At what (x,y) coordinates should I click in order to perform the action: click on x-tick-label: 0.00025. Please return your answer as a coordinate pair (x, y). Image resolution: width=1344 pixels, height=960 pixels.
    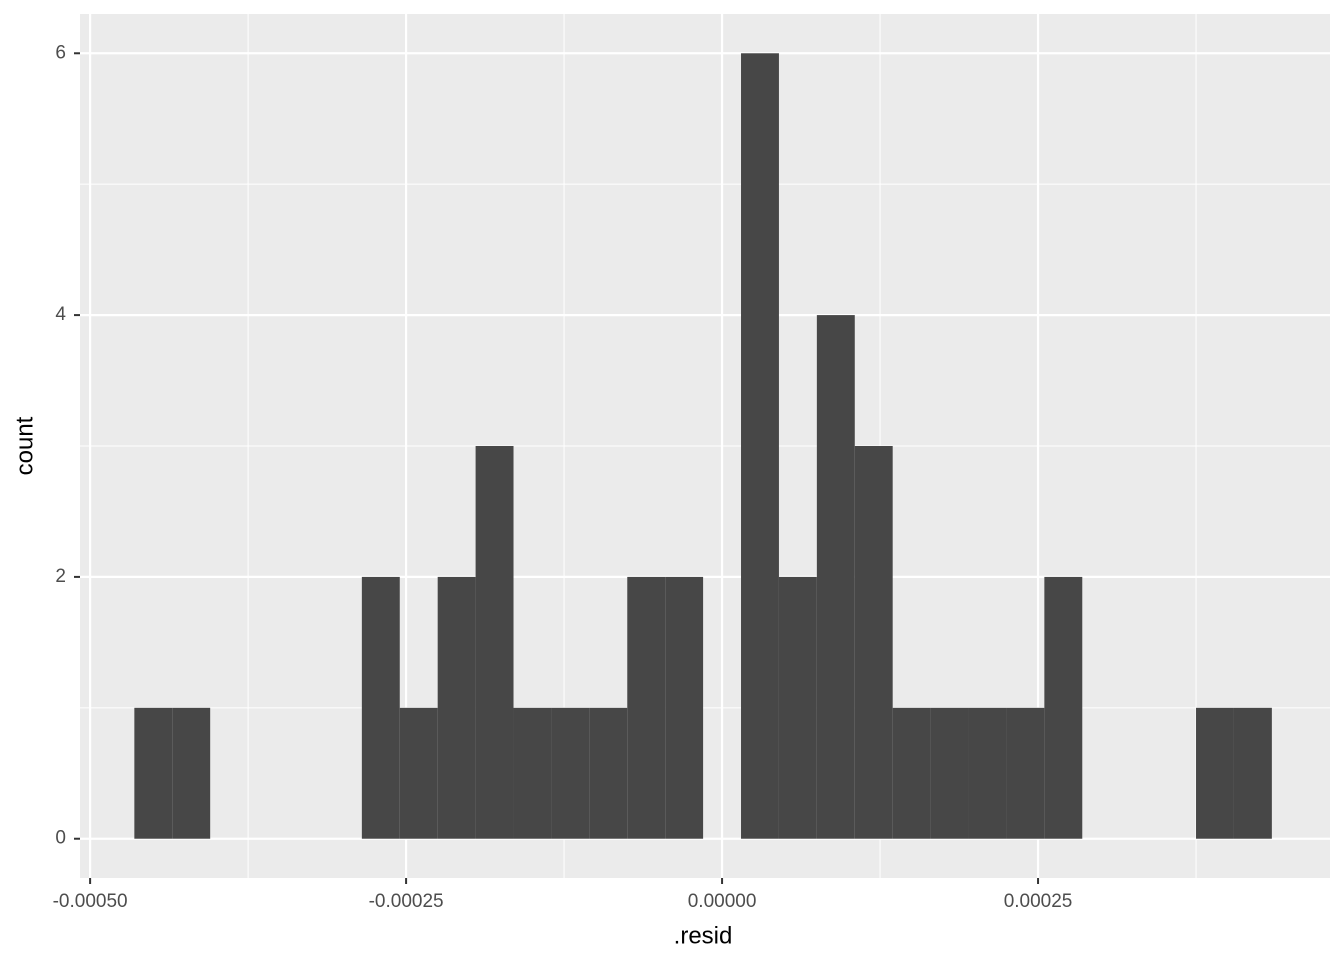
    Looking at the image, I should click on (1038, 901).